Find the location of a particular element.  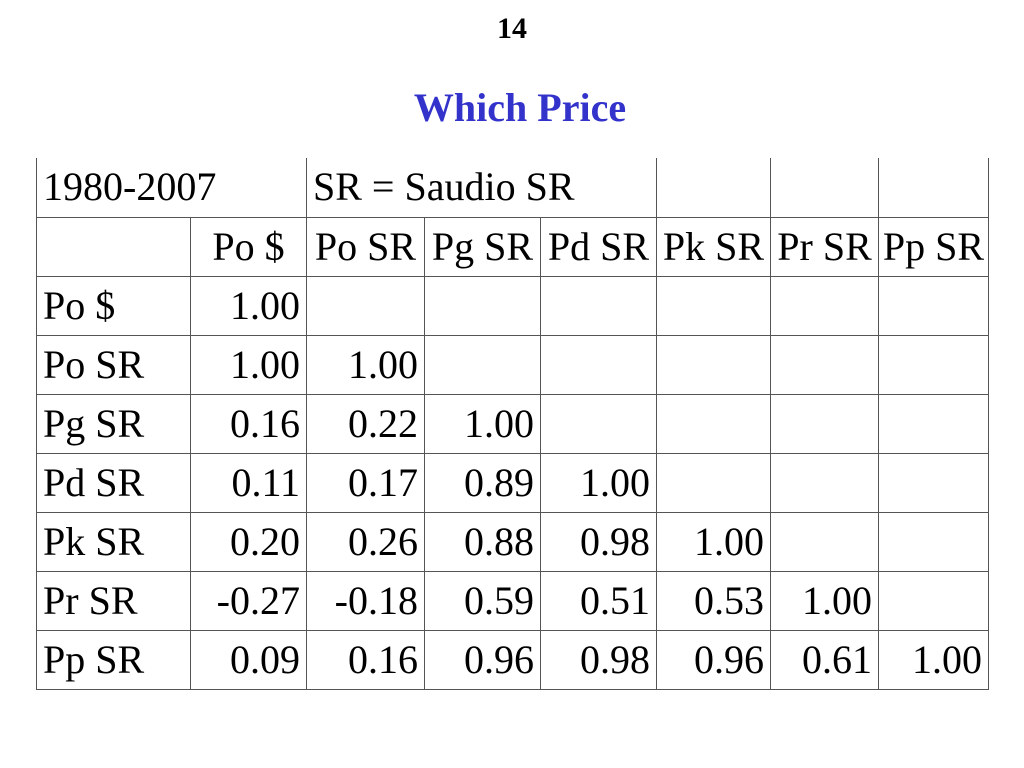

top-cell: 1980-2007 is located at coordinates (171, 188).